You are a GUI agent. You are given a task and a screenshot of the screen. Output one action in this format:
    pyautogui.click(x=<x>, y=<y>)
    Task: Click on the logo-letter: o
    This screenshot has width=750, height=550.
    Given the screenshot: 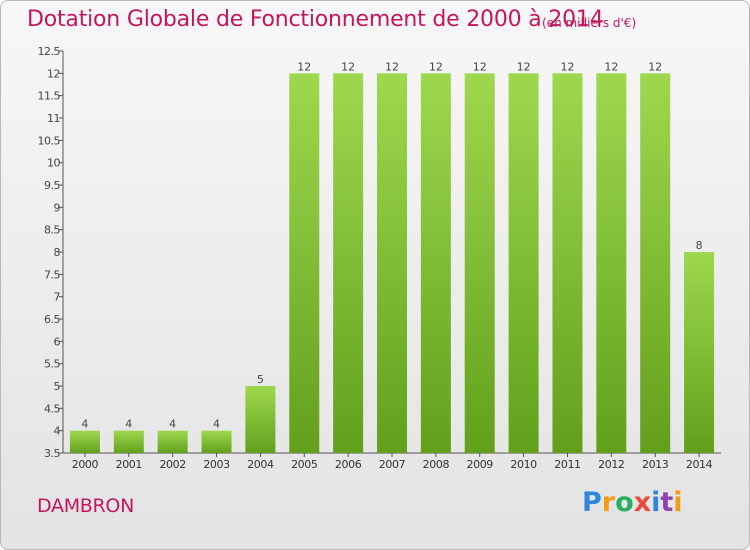 What is the action you would take?
    pyautogui.click(x=624, y=502)
    